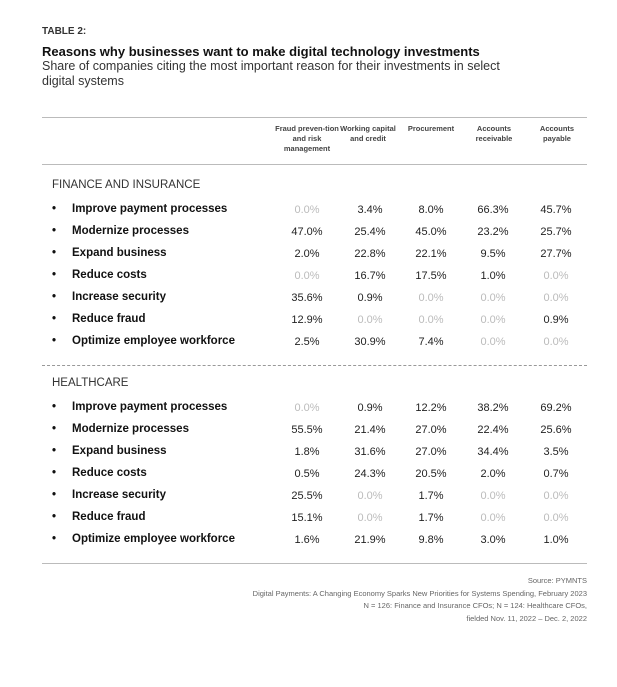 The width and height of the screenshot is (617, 687). What do you see at coordinates (431, 254) in the screenshot?
I see `table-cell: 22.1%` at bounding box center [431, 254].